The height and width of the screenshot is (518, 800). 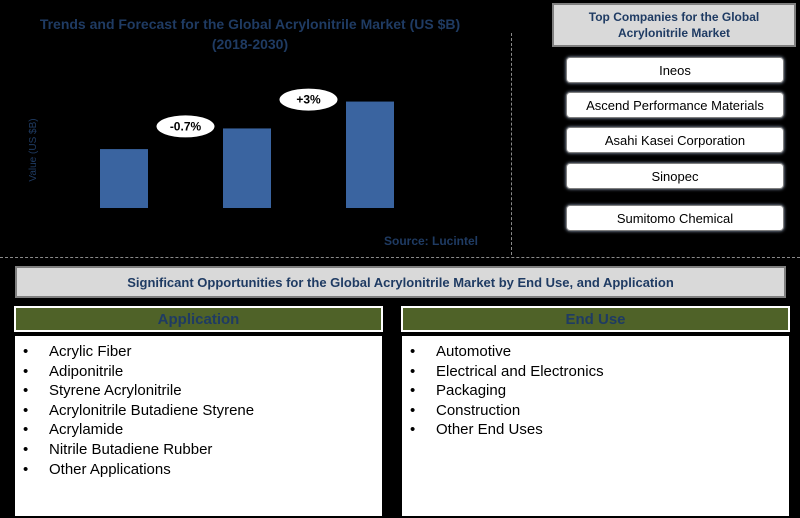 What do you see at coordinates (198, 411) in the screenshot?
I see `list-item: Acrylonitrile Butadiene Styrene` at bounding box center [198, 411].